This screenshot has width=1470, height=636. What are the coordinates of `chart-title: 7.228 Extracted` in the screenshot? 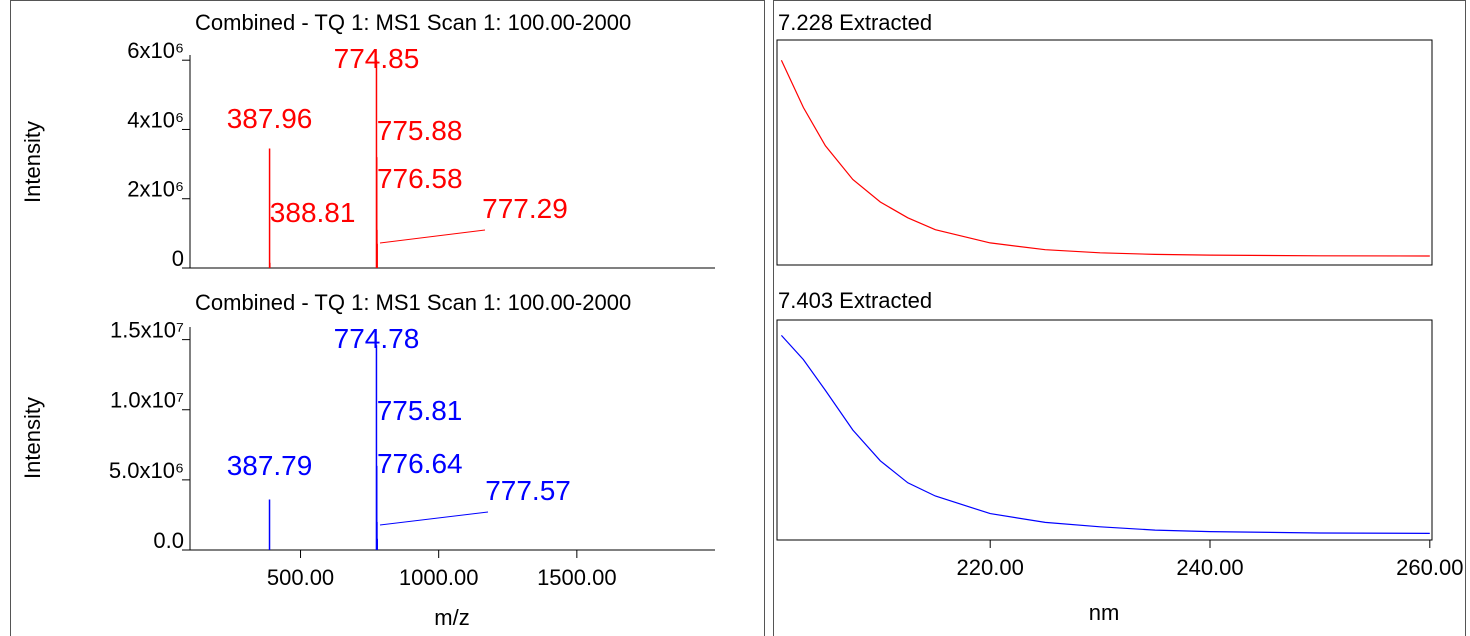 It's located at (855, 22).